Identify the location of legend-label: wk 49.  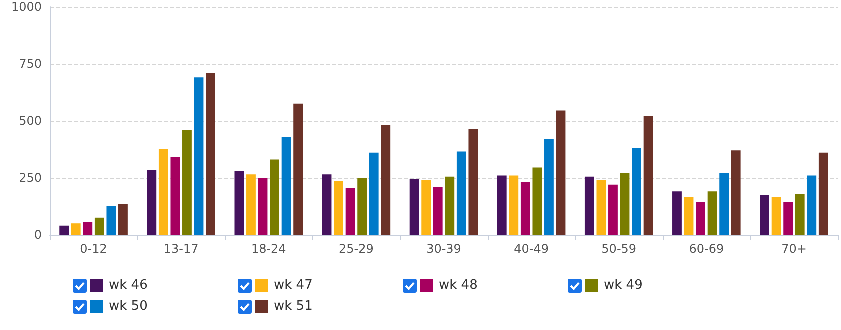
(623, 285).